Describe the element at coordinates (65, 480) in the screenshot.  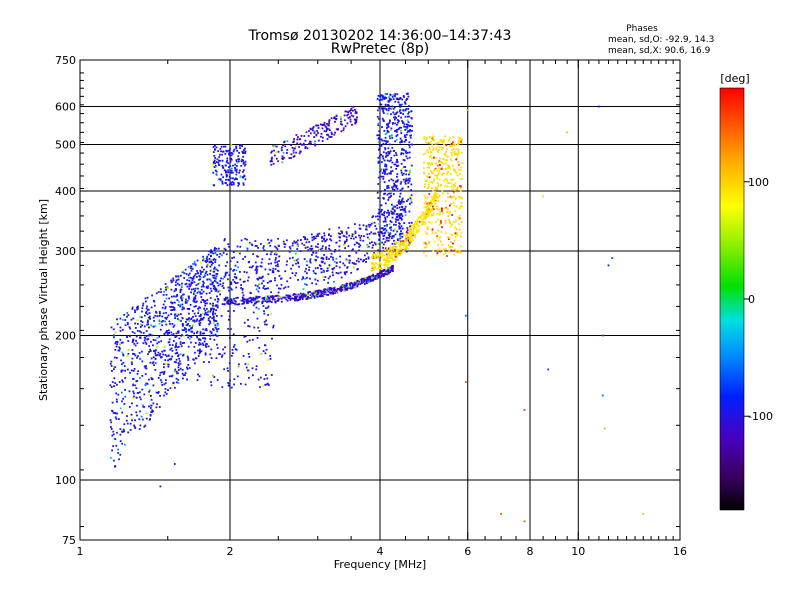
I see `y-tick-label: 100` at that location.